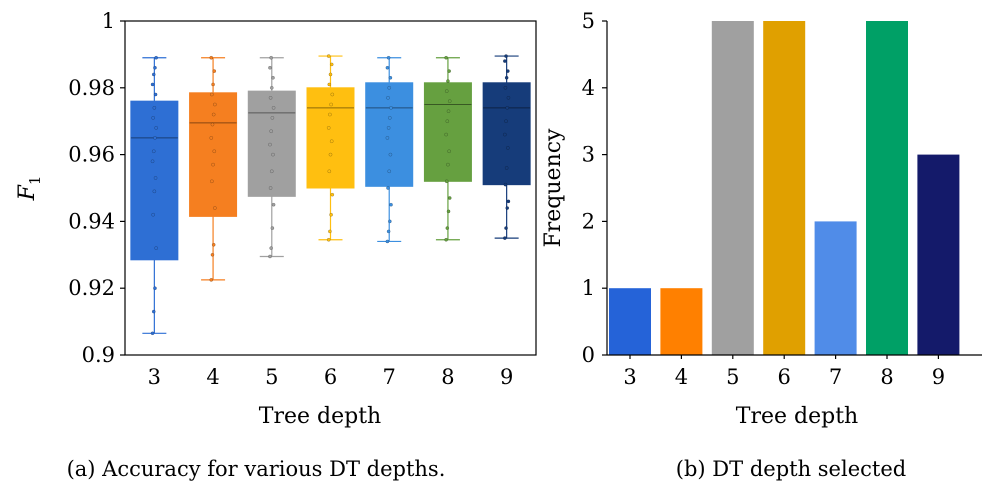  I want to click on y-tick-label: 0.96, so click(91, 155).